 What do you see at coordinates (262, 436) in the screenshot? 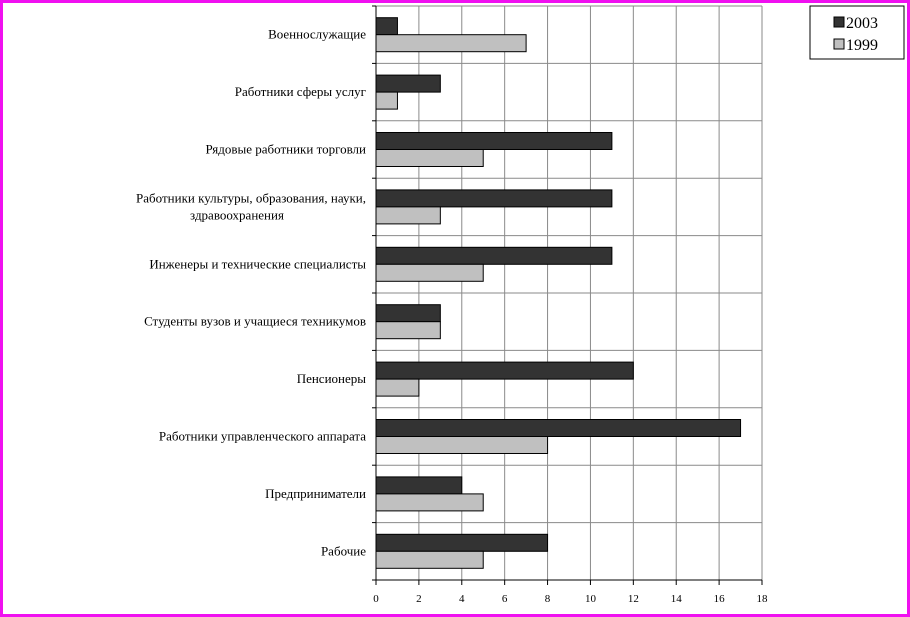
I see `category-label: Работники управленческого аппарата` at bounding box center [262, 436].